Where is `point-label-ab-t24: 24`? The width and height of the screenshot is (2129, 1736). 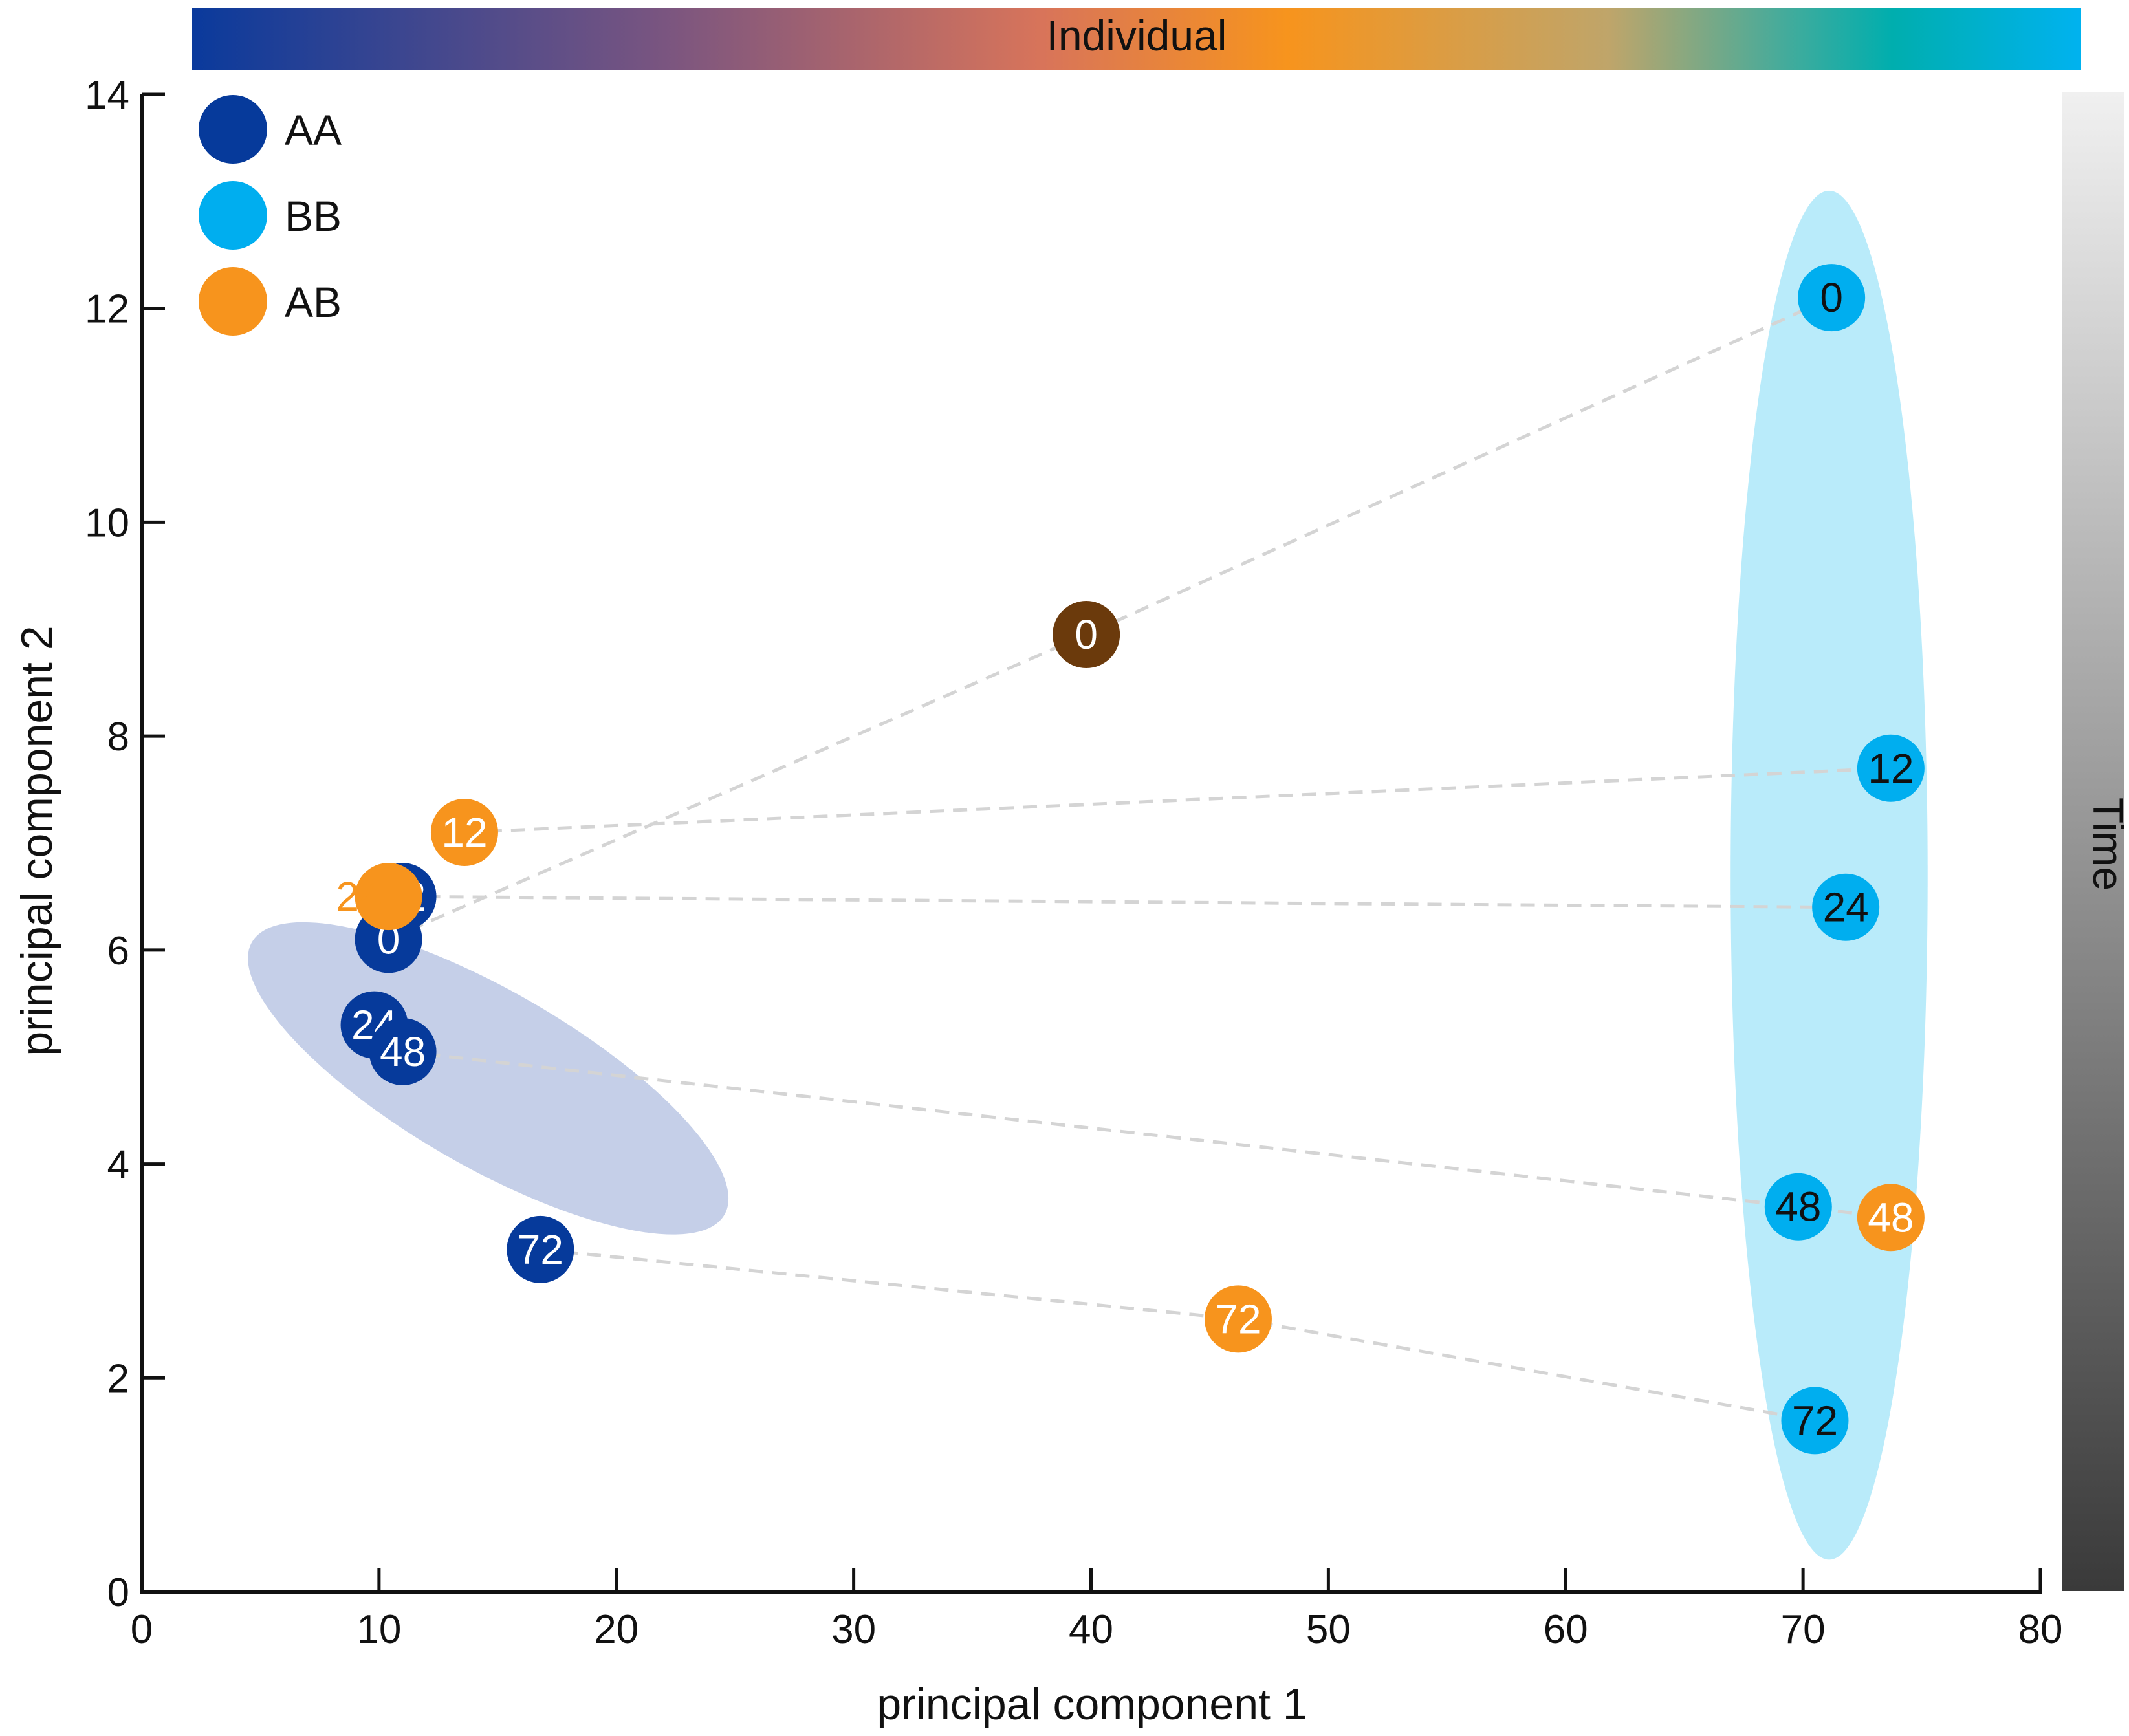
point-label-ab-t24: 24 is located at coordinates (359, 897).